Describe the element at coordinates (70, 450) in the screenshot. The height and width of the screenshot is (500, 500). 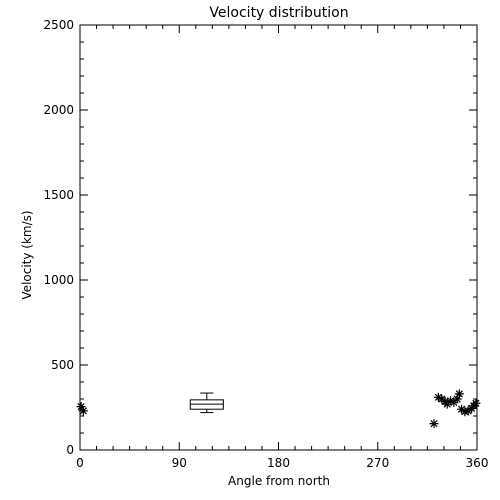
I see `y-tick-label: 0` at that location.